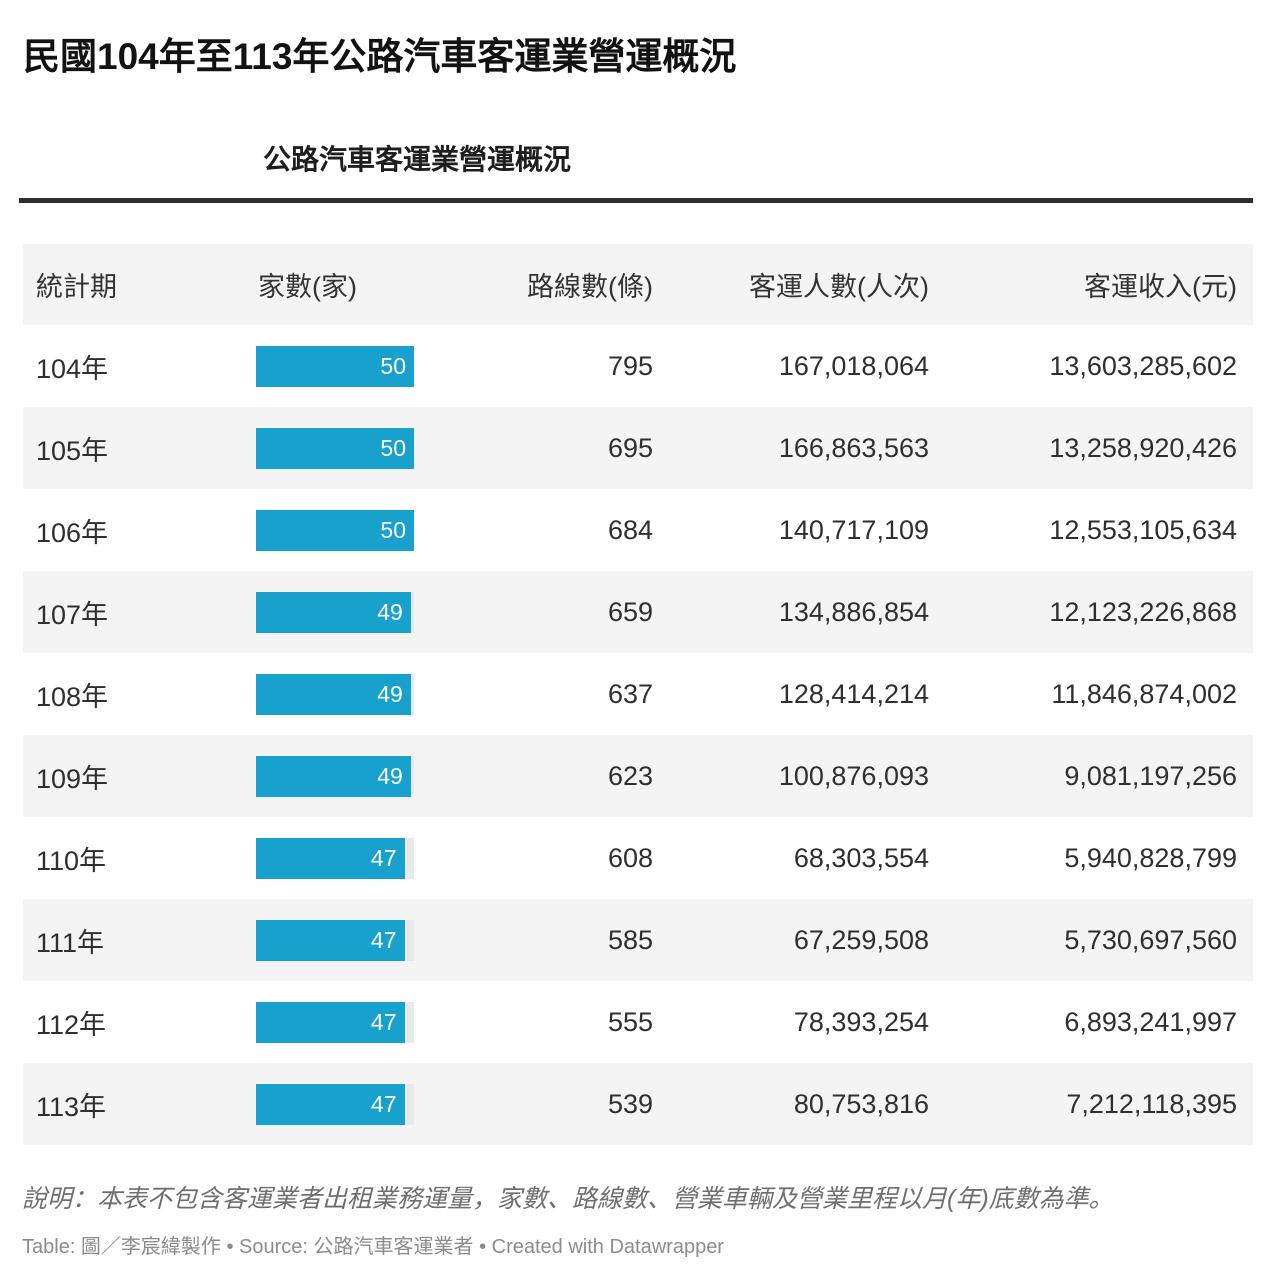 The width and height of the screenshot is (1272, 1282). Describe the element at coordinates (630, 1103) in the screenshot. I see `cell-routes: 539` at that location.